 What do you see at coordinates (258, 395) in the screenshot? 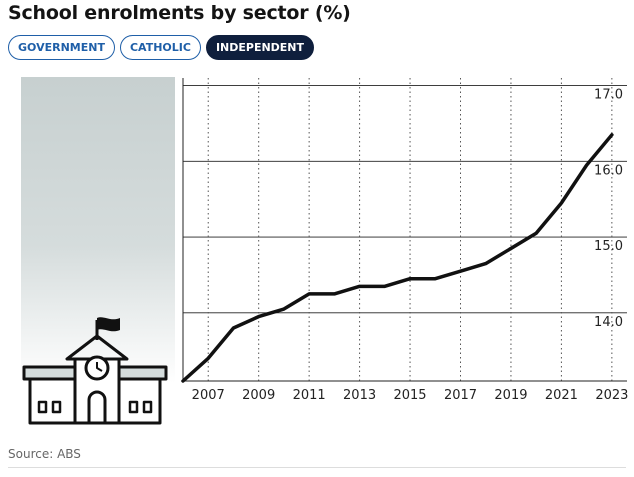
I see `x-tick-label: 2009` at bounding box center [258, 395].